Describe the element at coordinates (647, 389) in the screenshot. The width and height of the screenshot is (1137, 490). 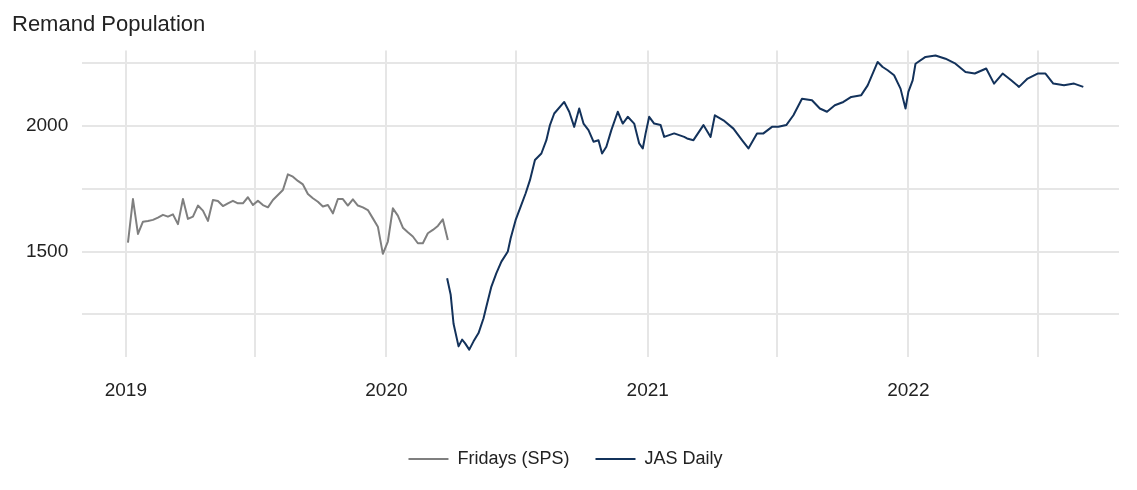
I see `x-tick-label: 2021` at that location.